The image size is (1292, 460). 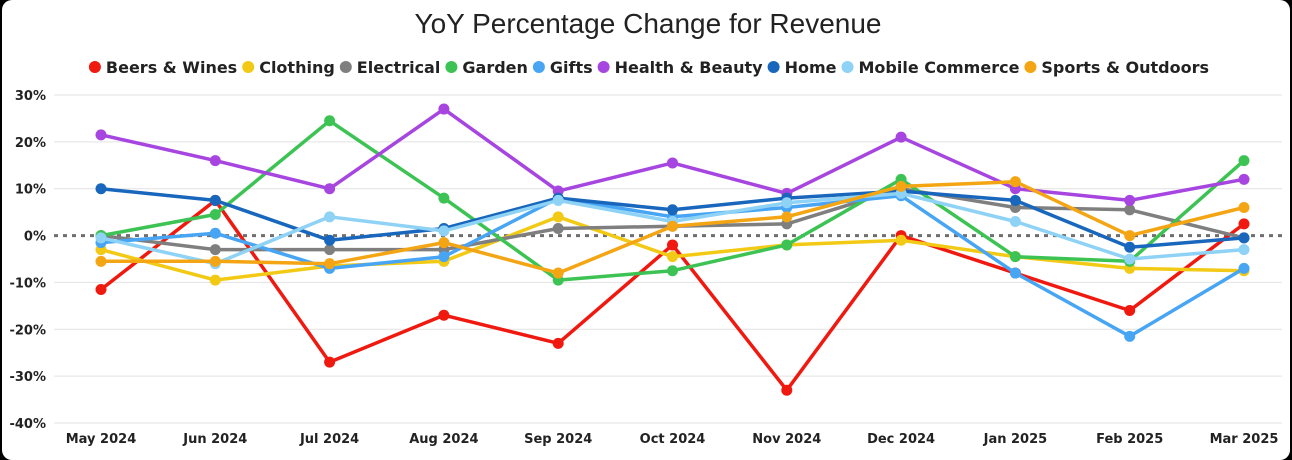 What do you see at coordinates (399, 67) in the screenshot?
I see `legend-label: Electrical` at bounding box center [399, 67].